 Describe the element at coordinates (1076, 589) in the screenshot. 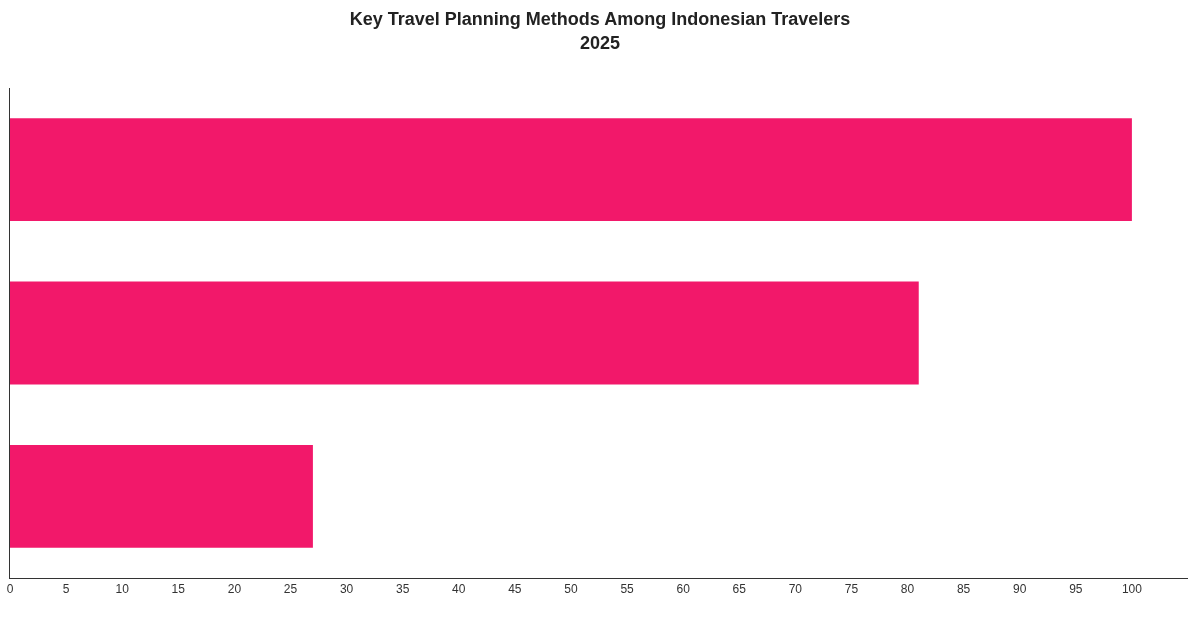

I see `x-tick-label: 95` at that location.